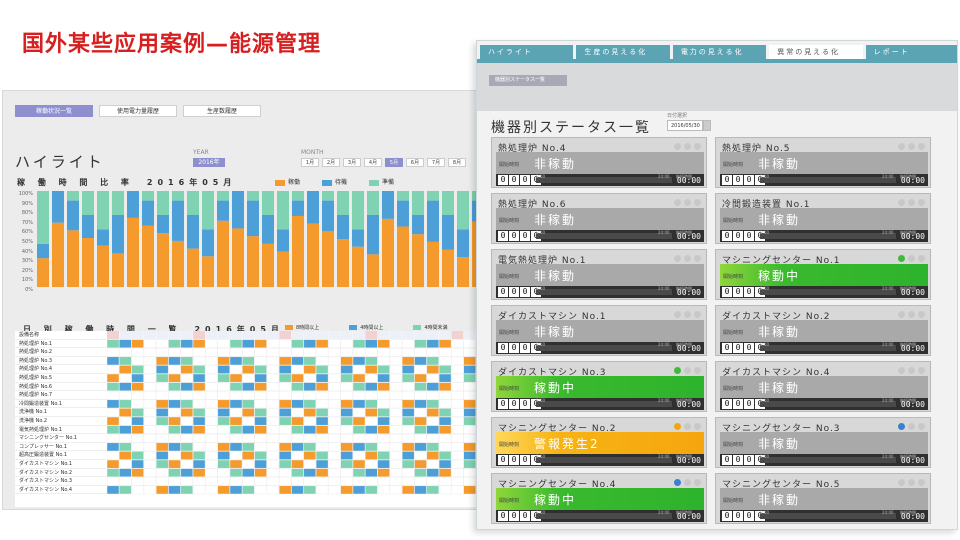  Describe the element at coordinates (685, 125) in the screenshot. I see `date-input: 2016/05/30` at that location.